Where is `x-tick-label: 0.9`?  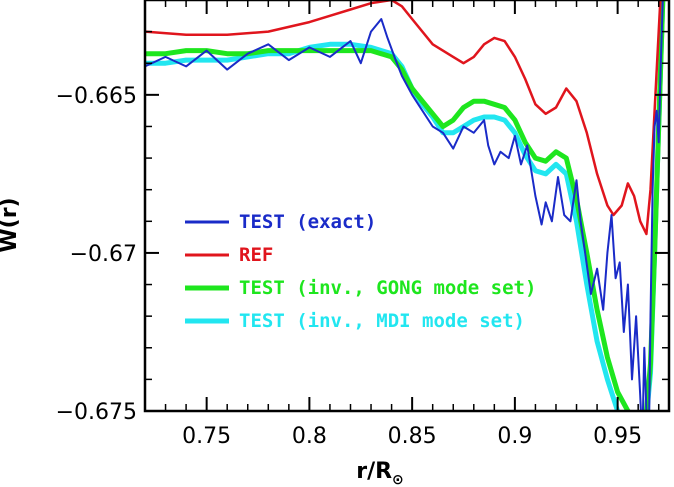
x-tick-label: 0.9 is located at coordinates (514, 436).